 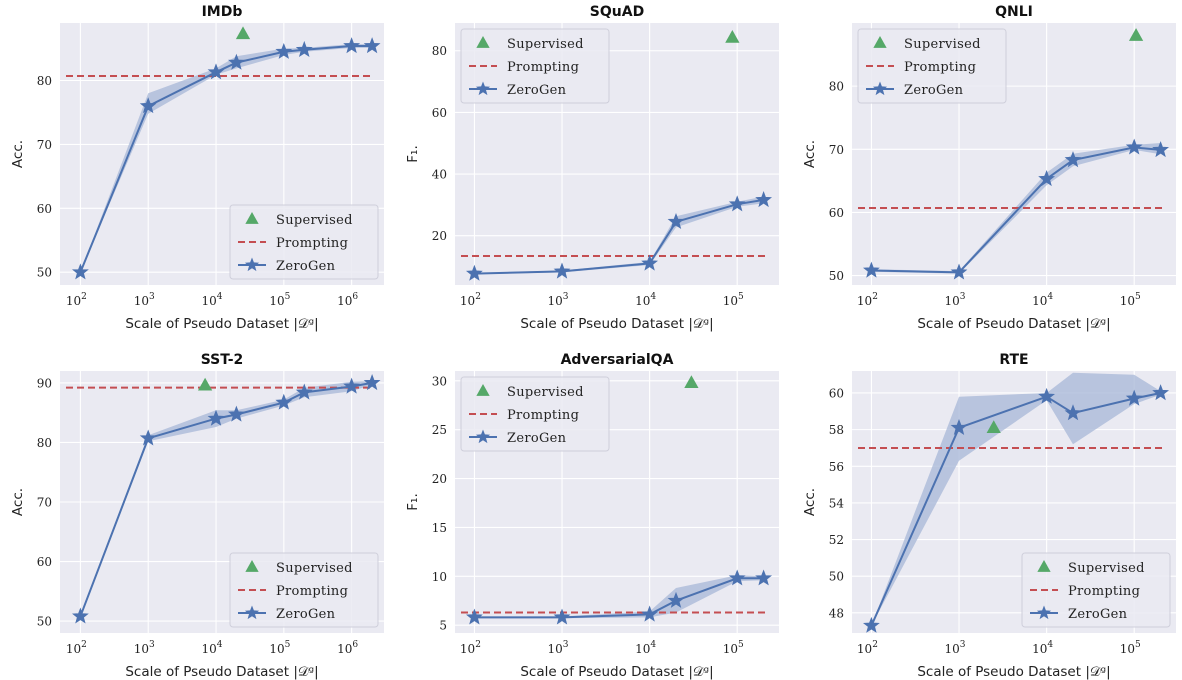 What do you see at coordinates (836, 430) in the screenshot?
I see `y-tick-label: 58` at bounding box center [836, 430].